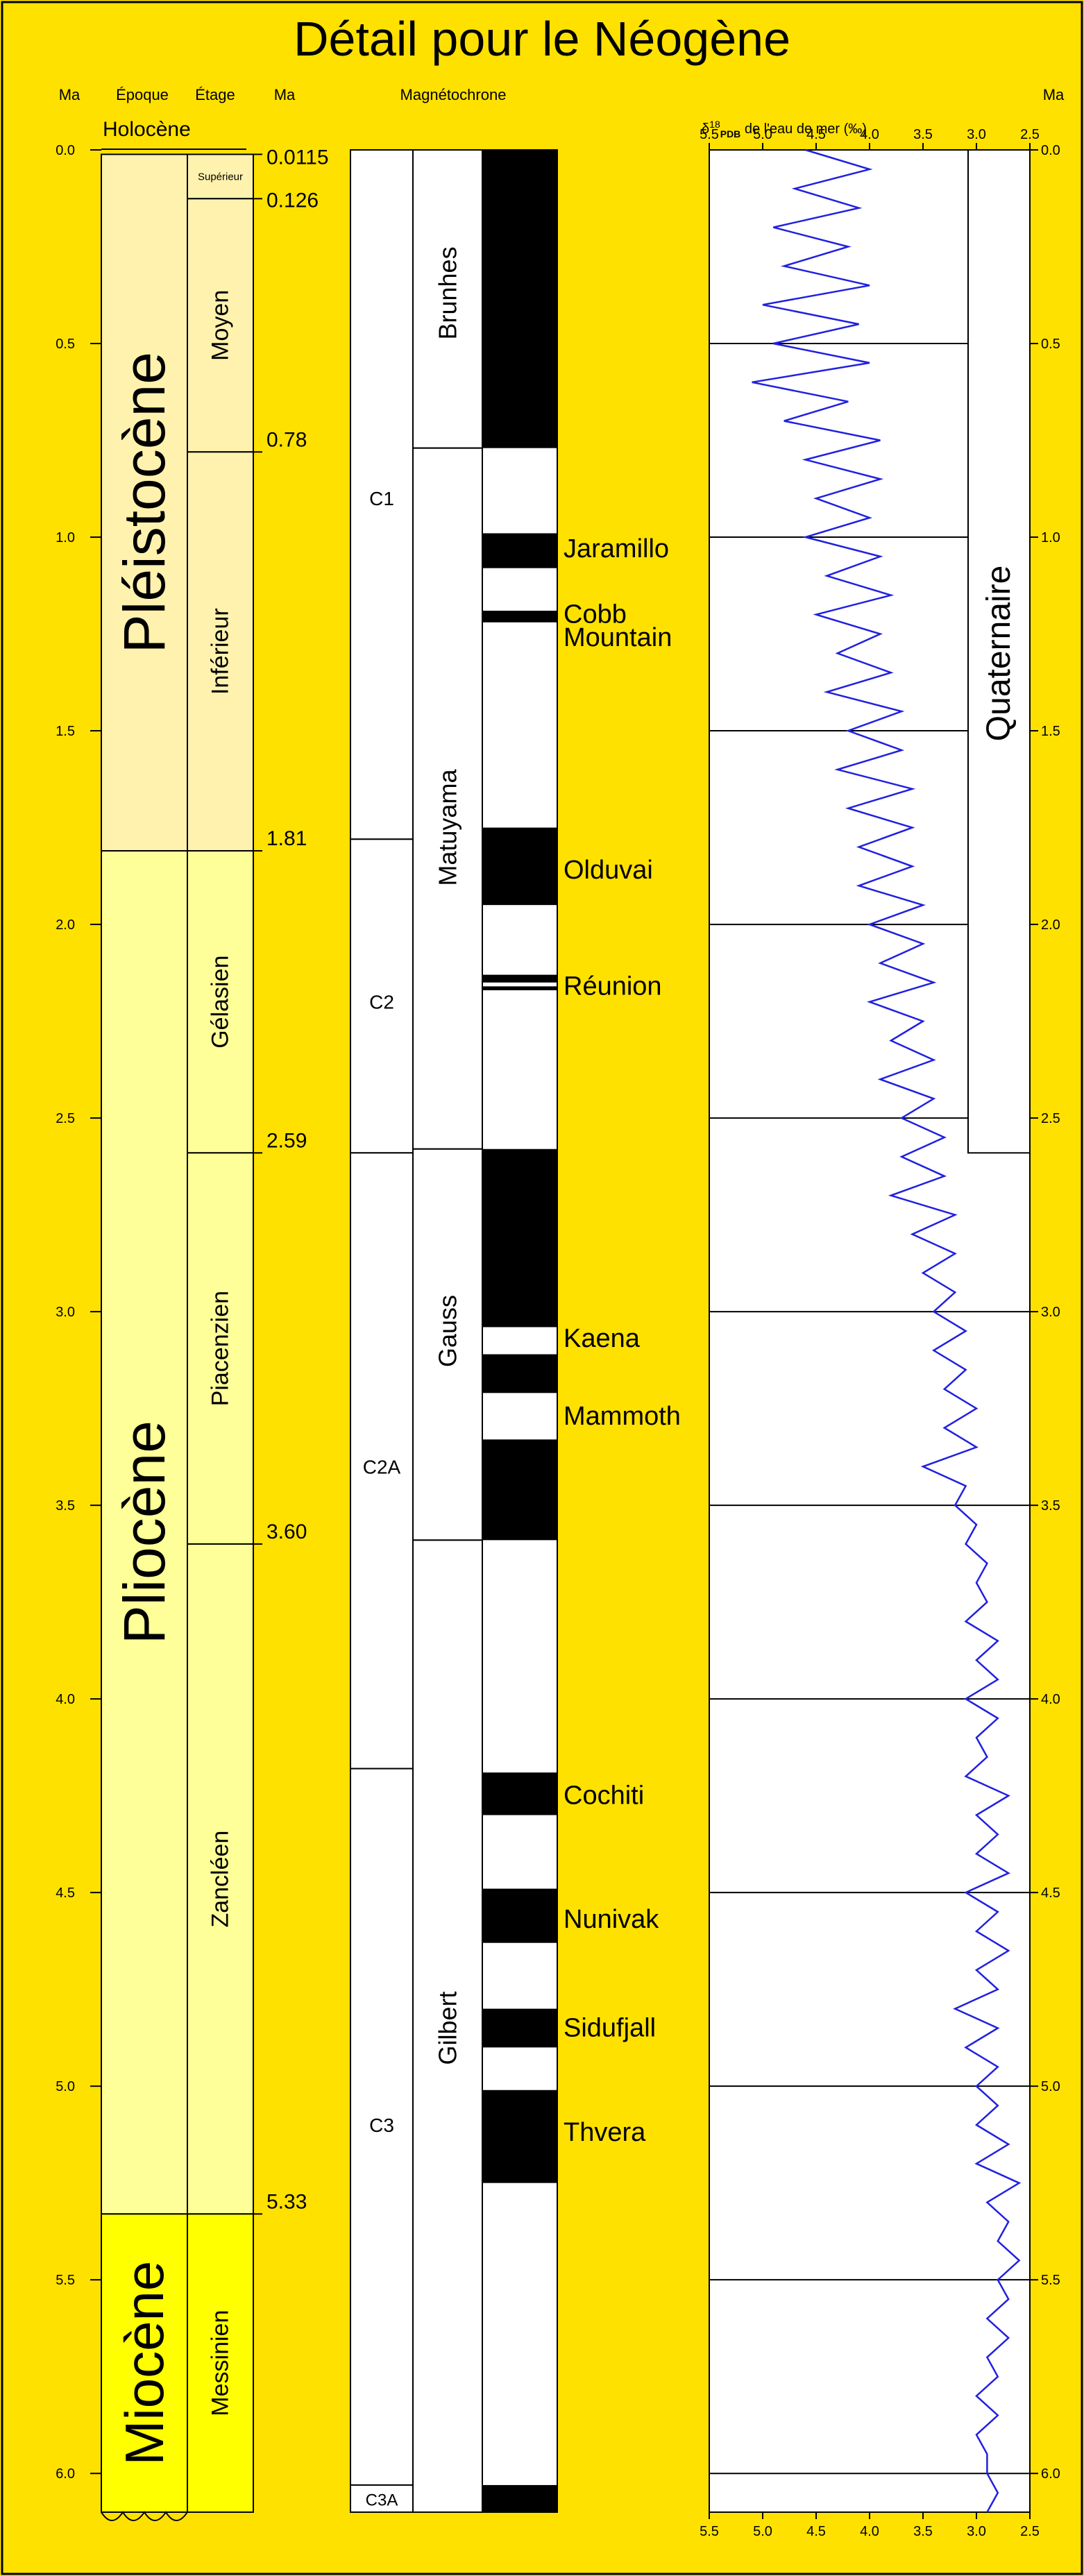  What do you see at coordinates (762, 134) in the screenshot?
I see `isotope-tick-label-top: 5.0` at bounding box center [762, 134].